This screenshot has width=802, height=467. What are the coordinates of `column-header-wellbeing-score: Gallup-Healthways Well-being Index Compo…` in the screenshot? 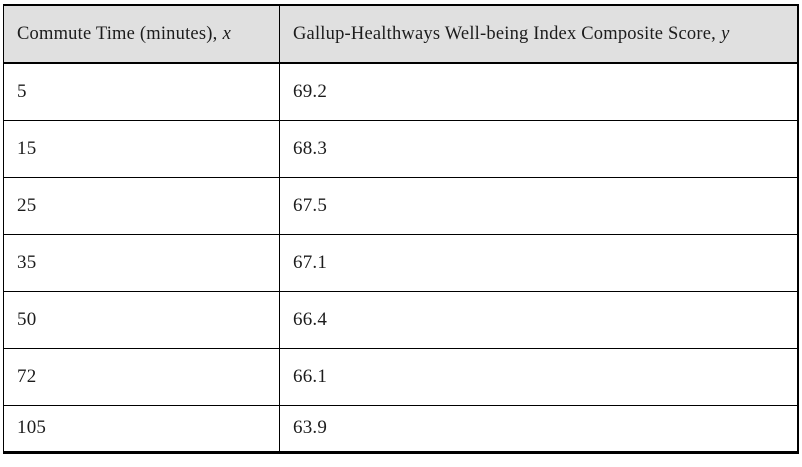 It's located at (538, 34).